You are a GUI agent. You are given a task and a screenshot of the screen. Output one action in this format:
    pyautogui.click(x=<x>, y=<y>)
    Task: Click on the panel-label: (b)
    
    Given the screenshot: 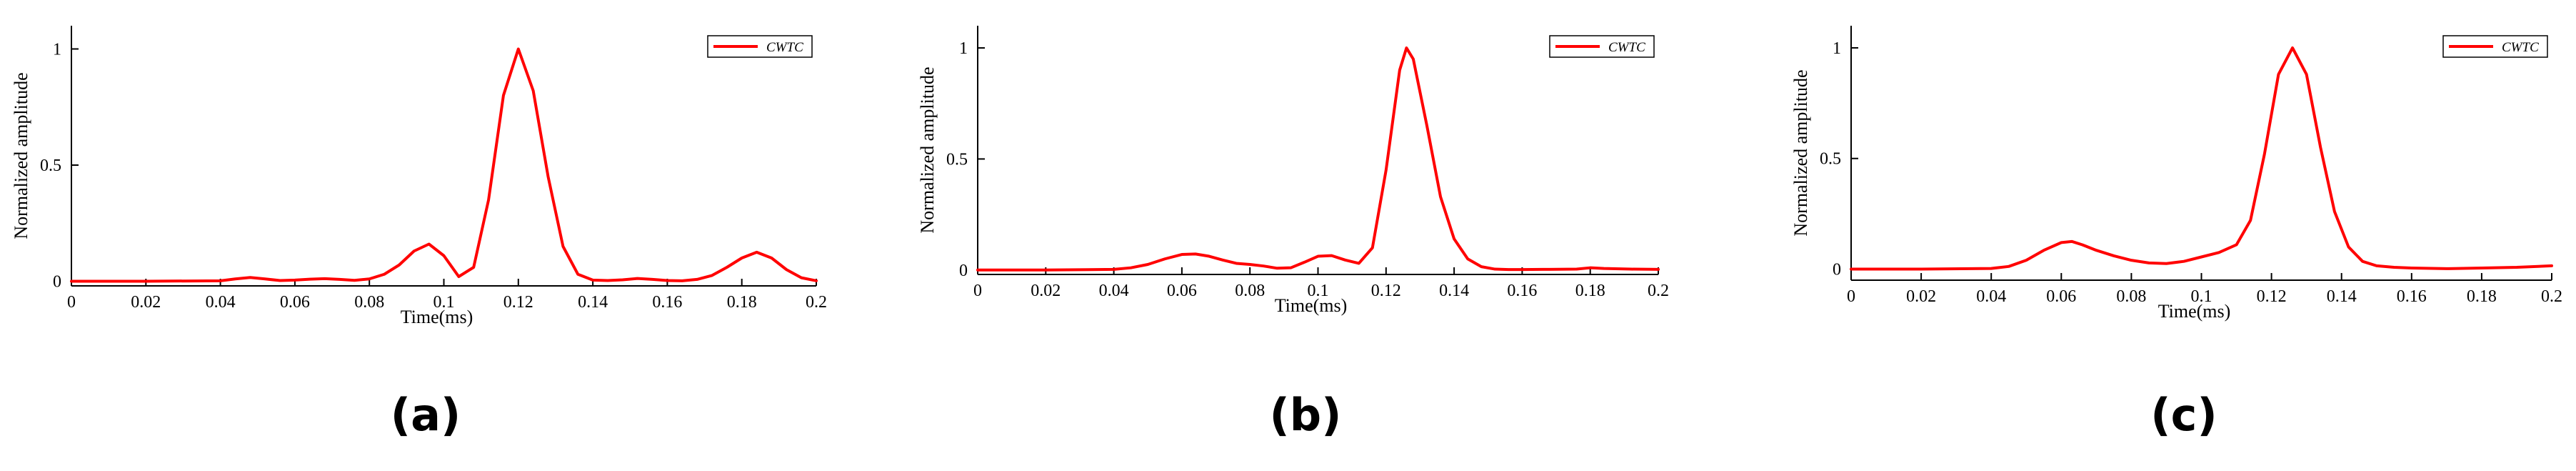 What is the action you would take?
    pyautogui.click(x=1305, y=415)
    